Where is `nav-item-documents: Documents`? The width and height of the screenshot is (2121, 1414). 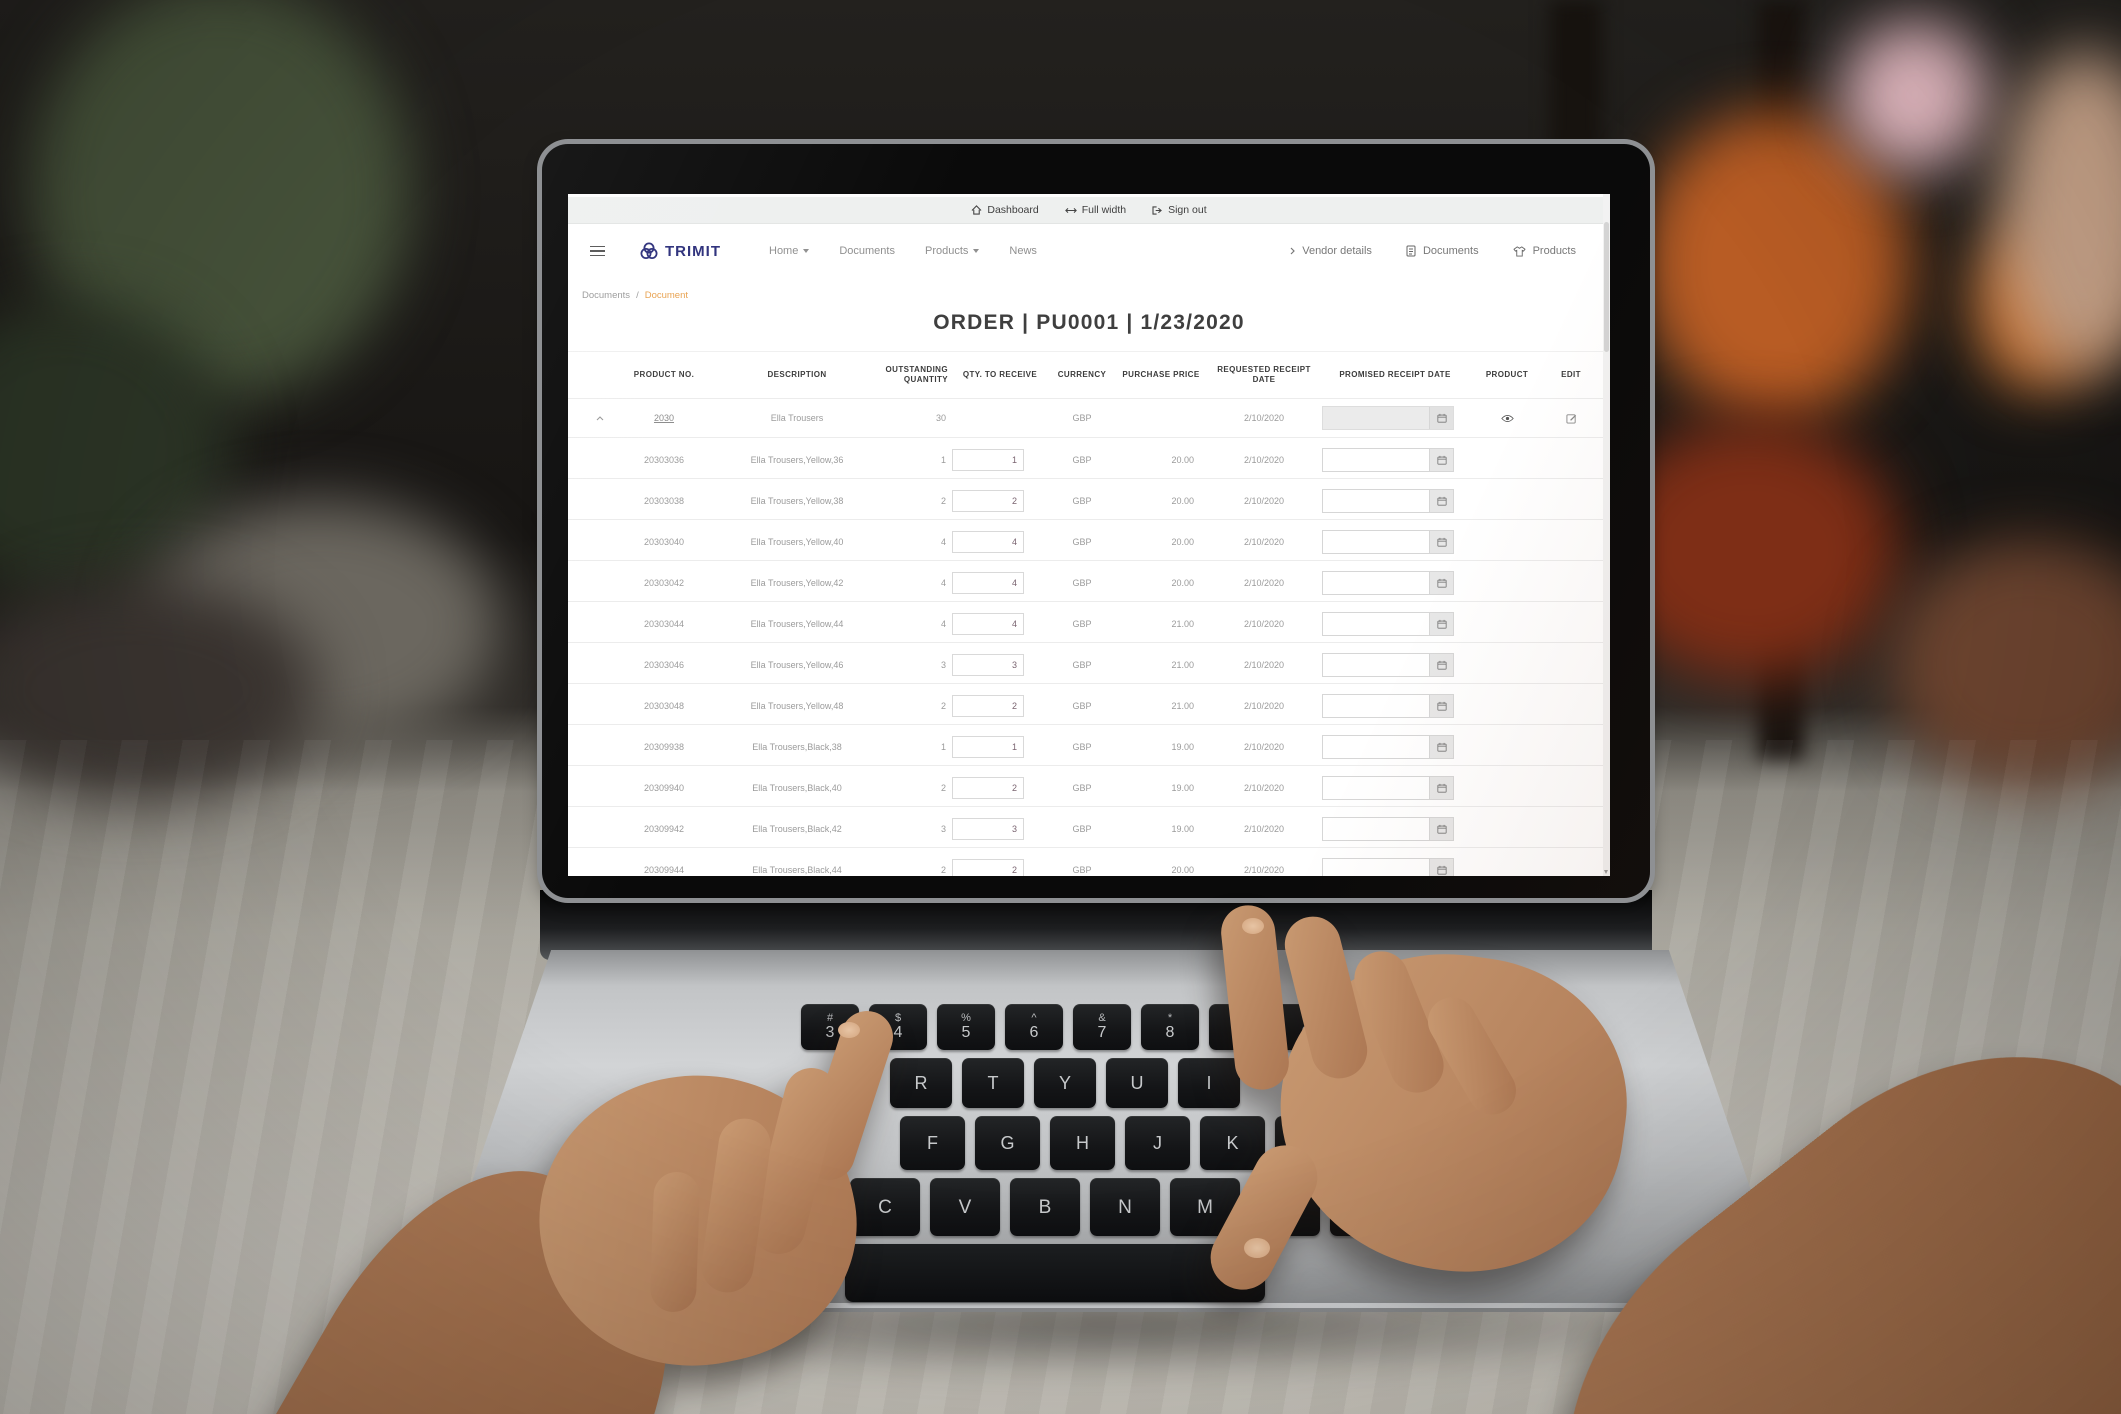 nav-item-documents: Documents is located at coordinates (867, 251).